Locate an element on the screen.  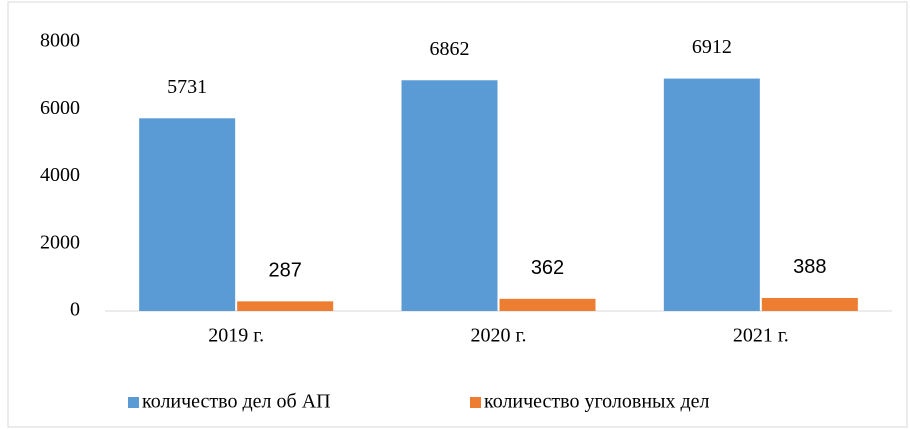
data-label: 6912 is located at coordinates (712, 47).